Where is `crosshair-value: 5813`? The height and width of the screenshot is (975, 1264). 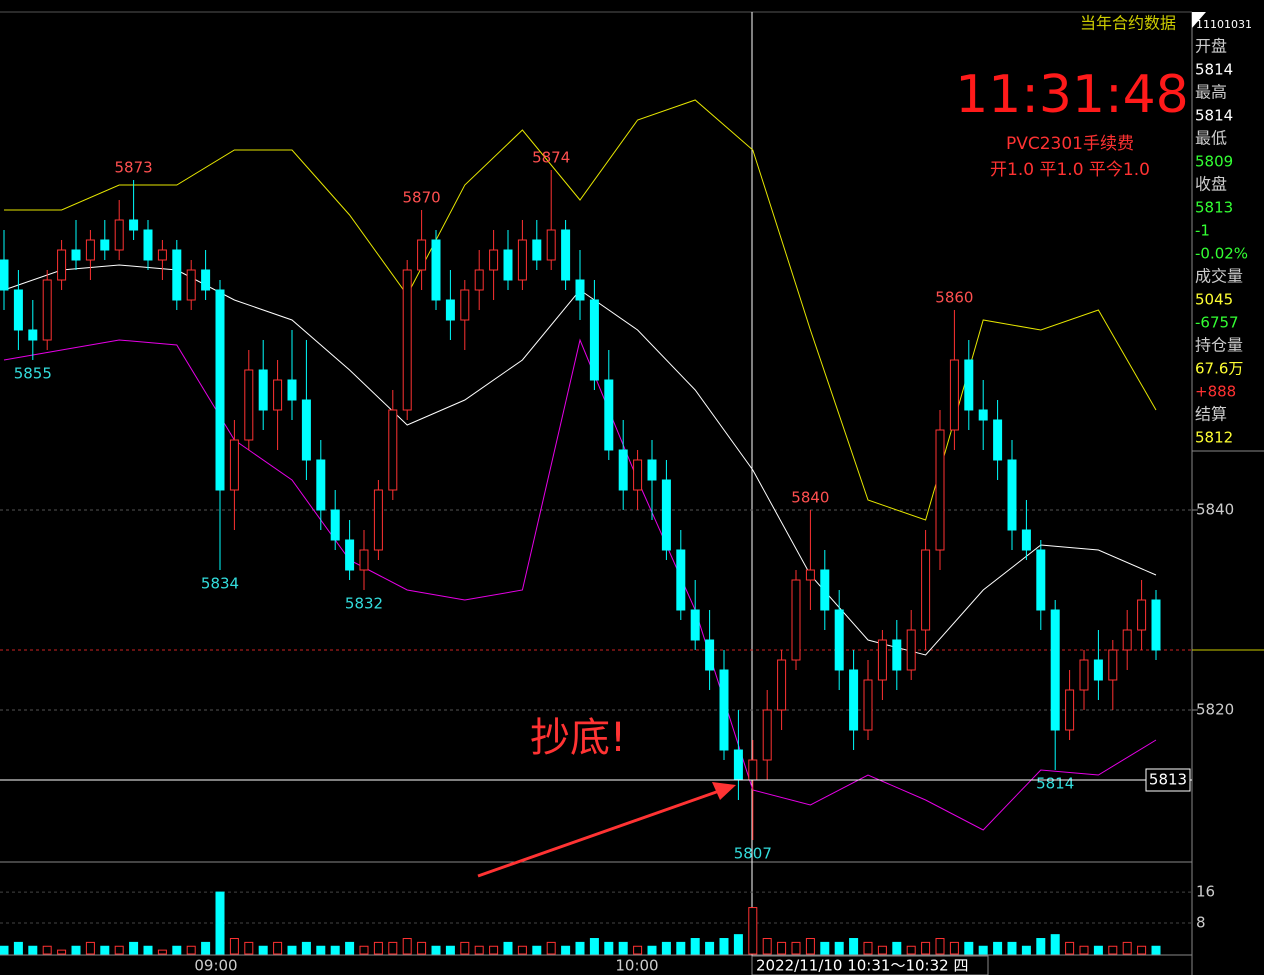 crosshair-value: 5813 is located at coordinates (1168, 780).